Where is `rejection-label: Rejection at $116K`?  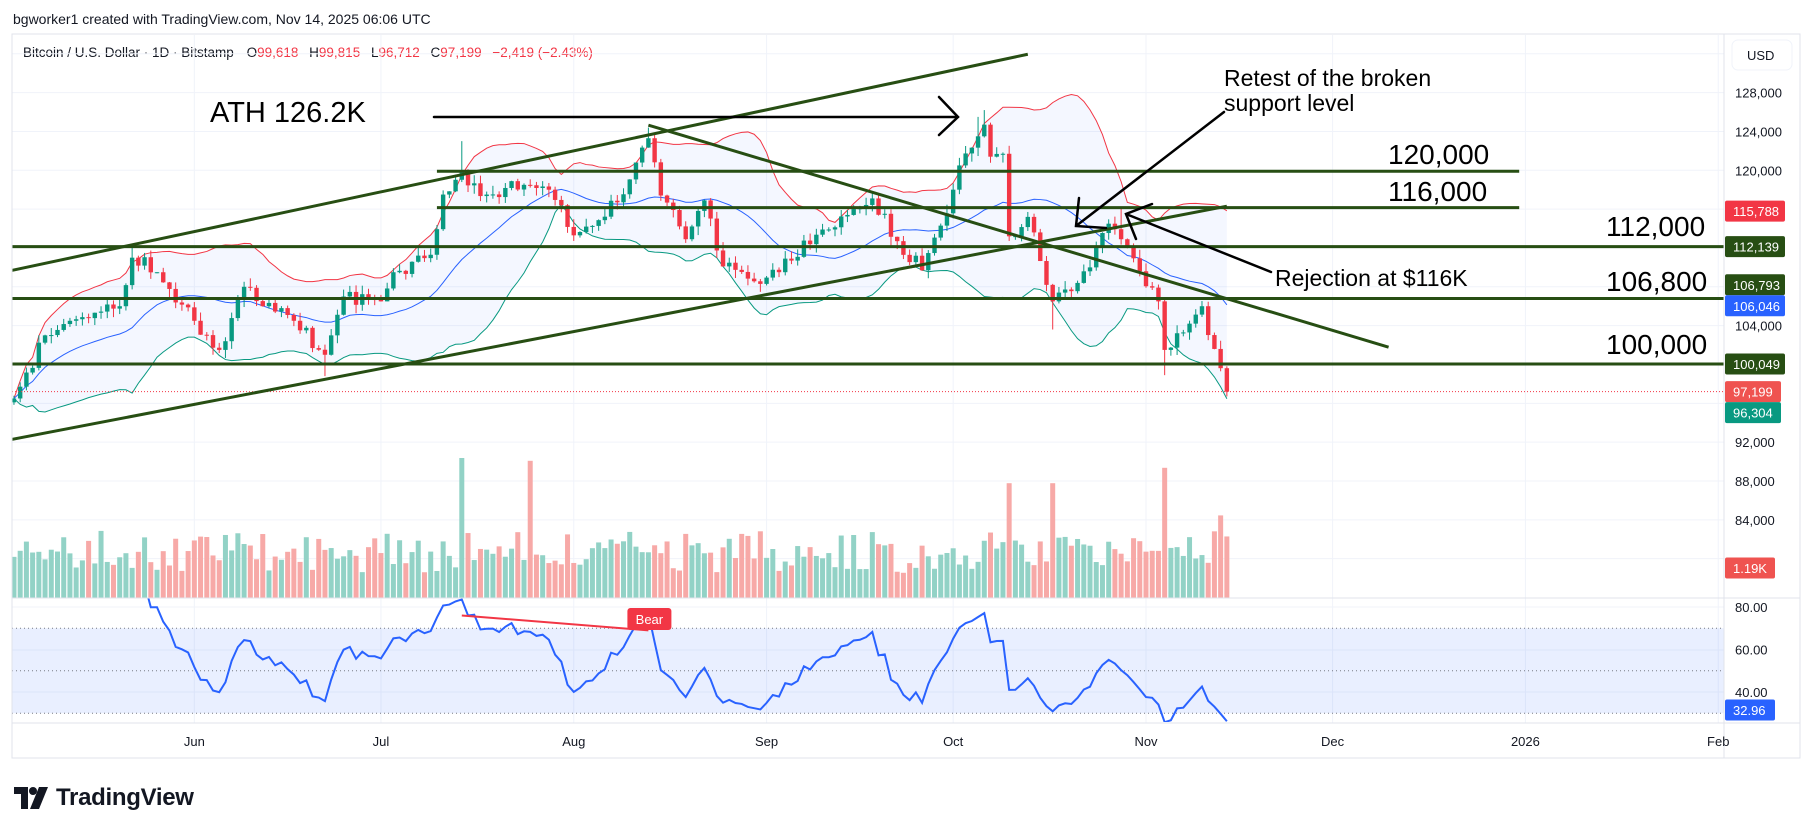 rejection-label: Rejection at $116K is located at coordinates (1371, 278).